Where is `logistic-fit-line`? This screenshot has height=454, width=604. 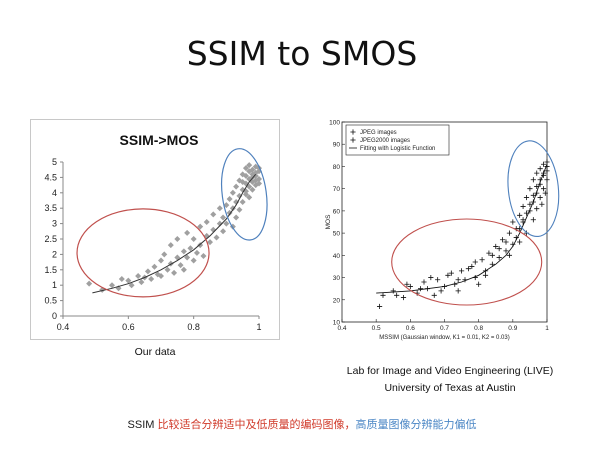
logistic-fit-line is located at coordinates (462, 229).